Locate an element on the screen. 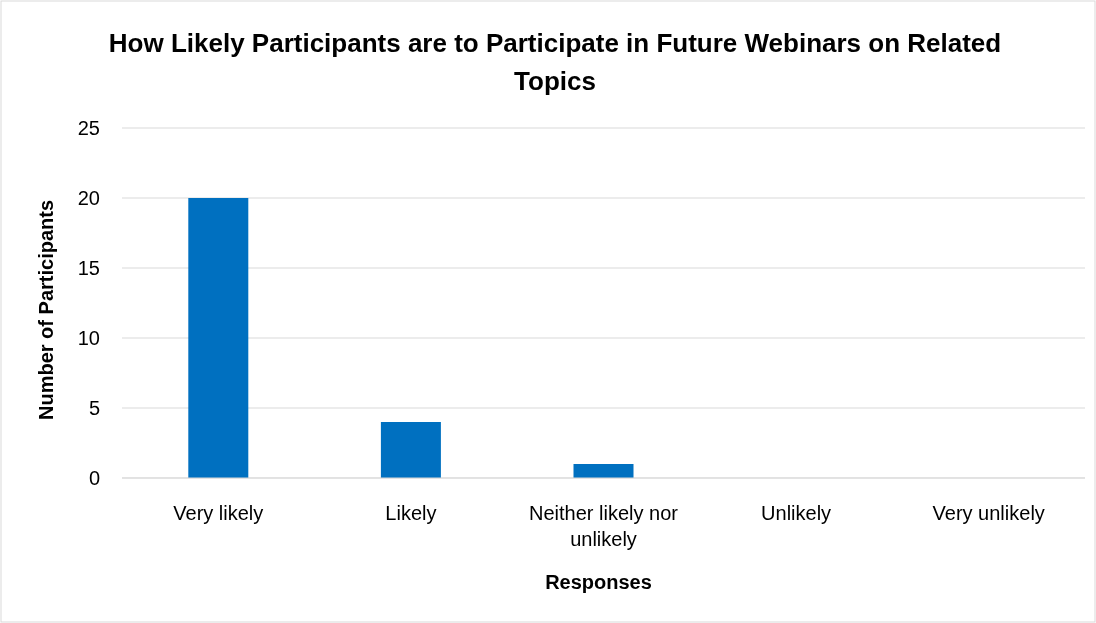 This screenshot has height=623, width=1096. y-tick-label: 15 is located at coordinates (88, 268).